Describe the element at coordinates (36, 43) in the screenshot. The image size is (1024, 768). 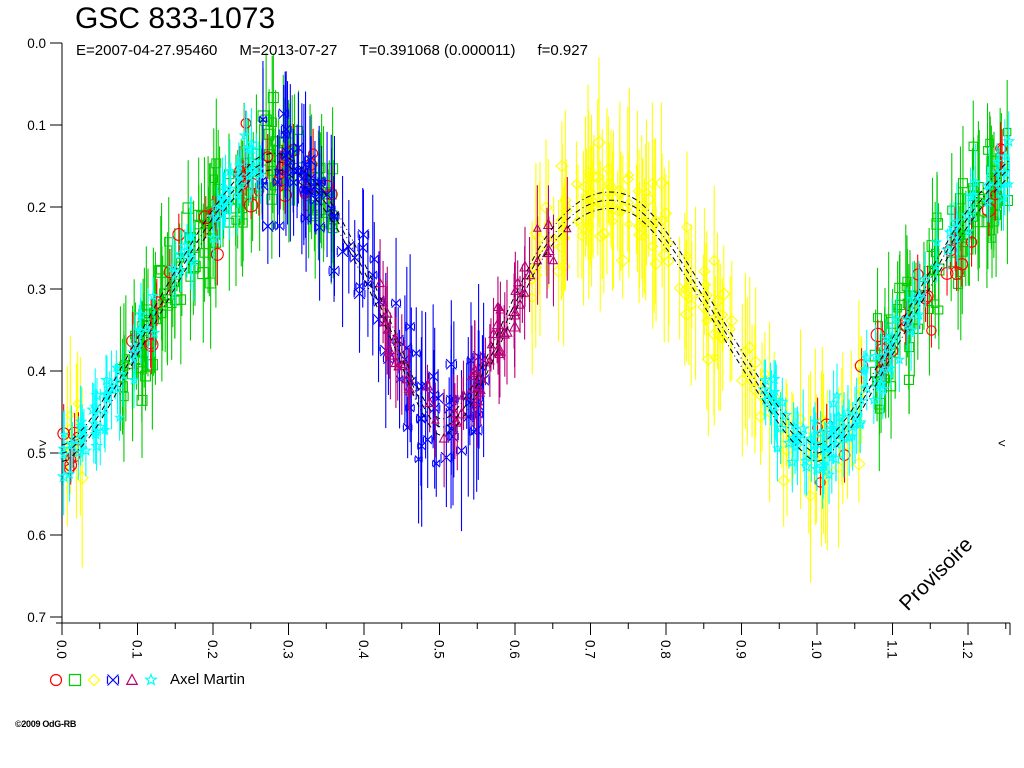
I see `y-tick-label: 0.0` at that location.